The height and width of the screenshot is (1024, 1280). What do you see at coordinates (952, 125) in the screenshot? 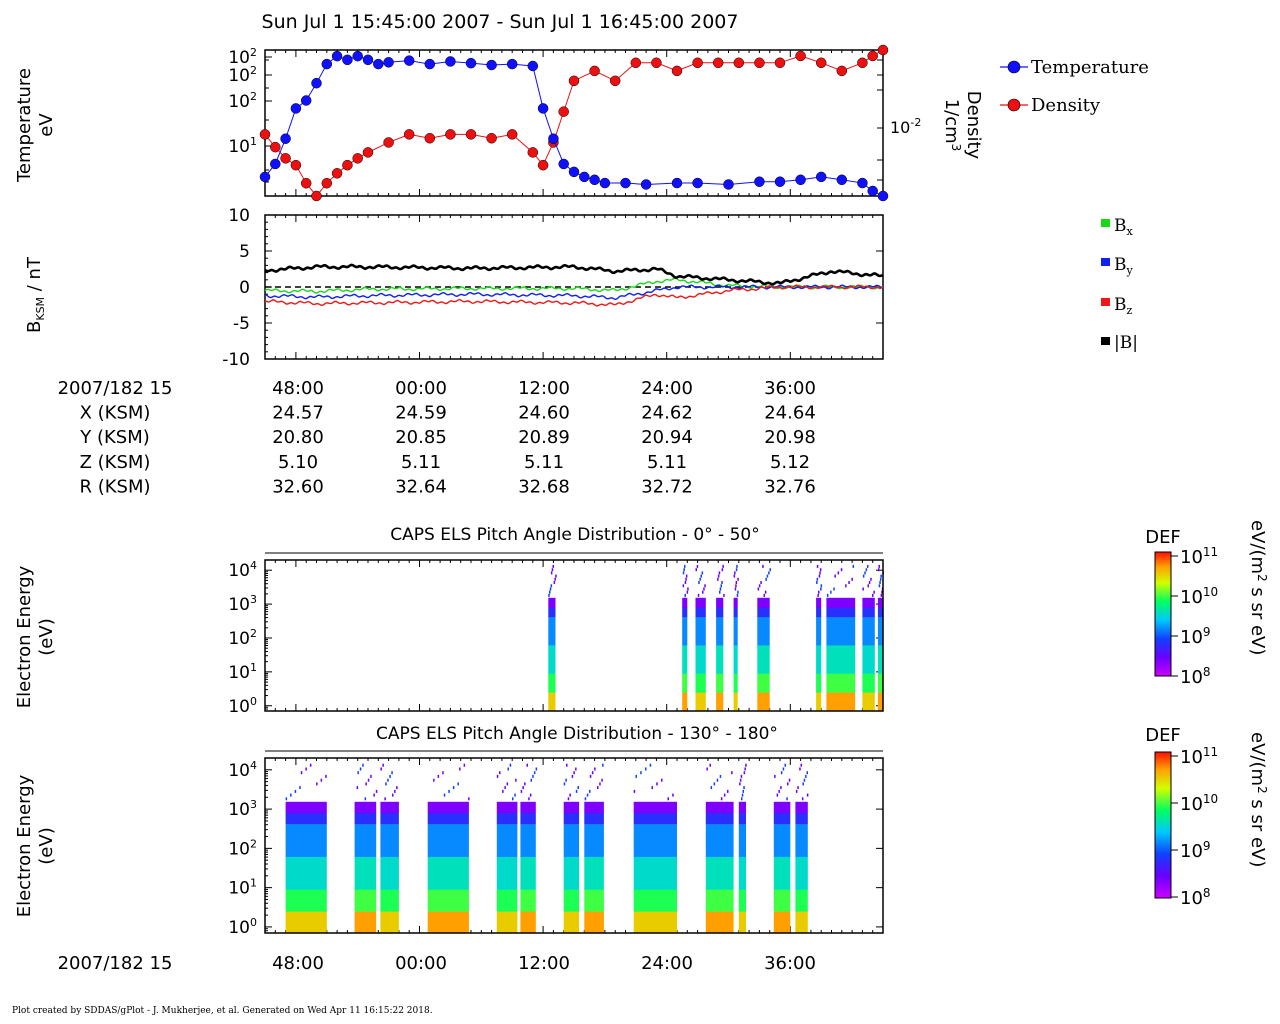
I see `panel1-right-label-line2: 1/cm3` at bounding box center [952, 125].